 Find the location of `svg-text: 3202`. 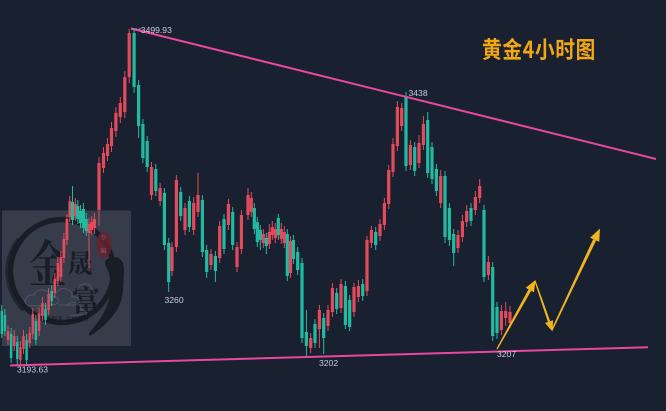

svg-text: 3202 is located at coordinates (328, 363).